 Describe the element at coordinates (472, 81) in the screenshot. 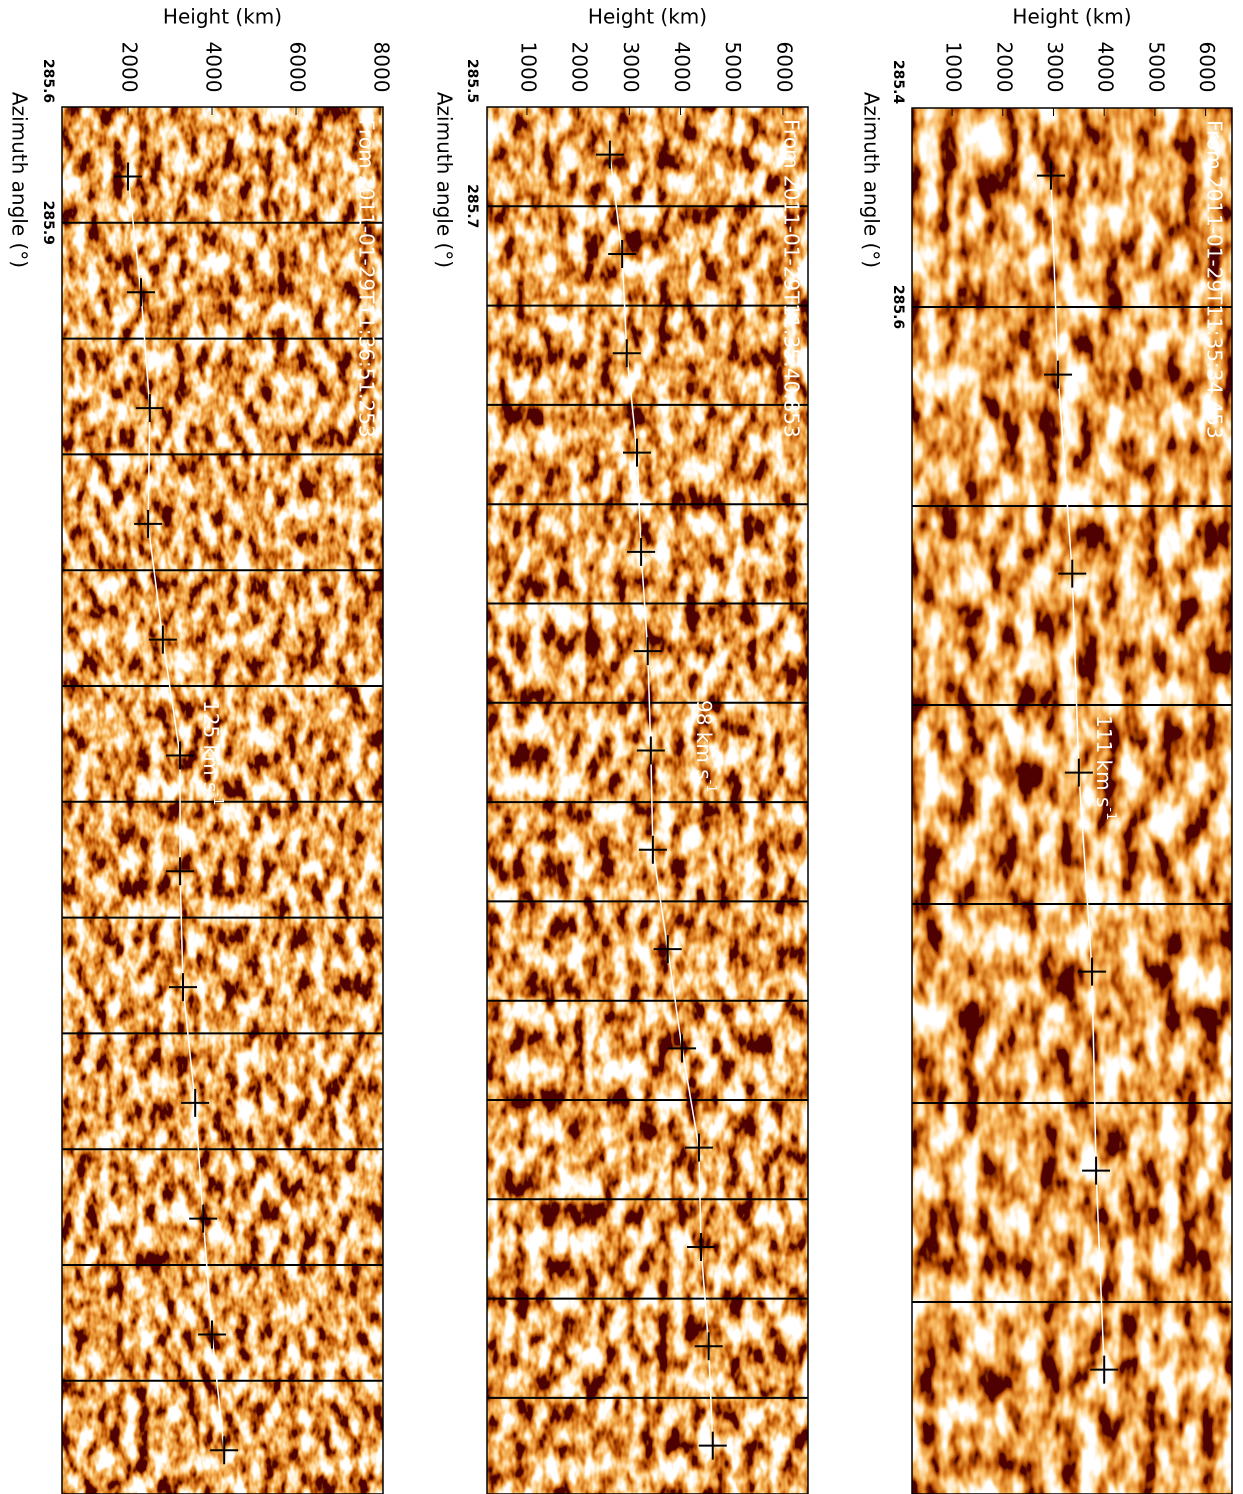

I see `y-tick-label: 285.5` at that location.